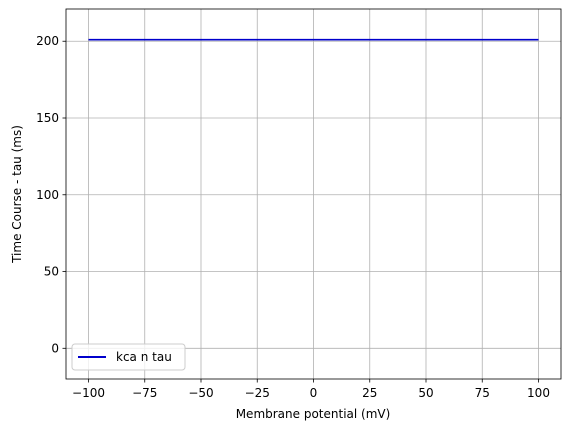  I want to click on x-axis-label: Membrane potential (mV), so click(313, 414).